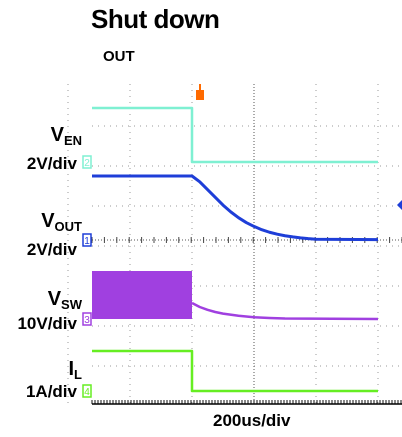 The height and width of the screenshot is (437, 402). I want to click on channel-marker-vsw, so click(87, 319).